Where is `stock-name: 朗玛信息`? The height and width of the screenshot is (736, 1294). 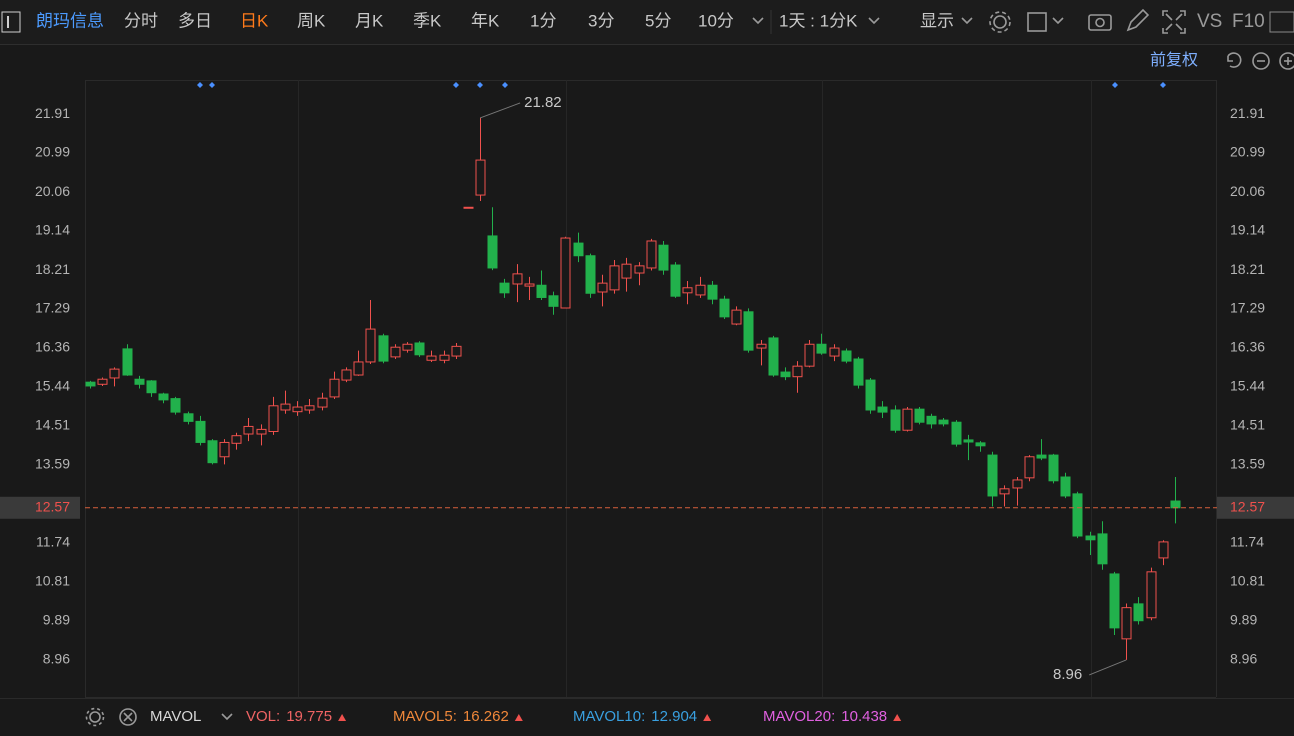 stock-name: 朗玛信息 is located at coordinates (70, 20).